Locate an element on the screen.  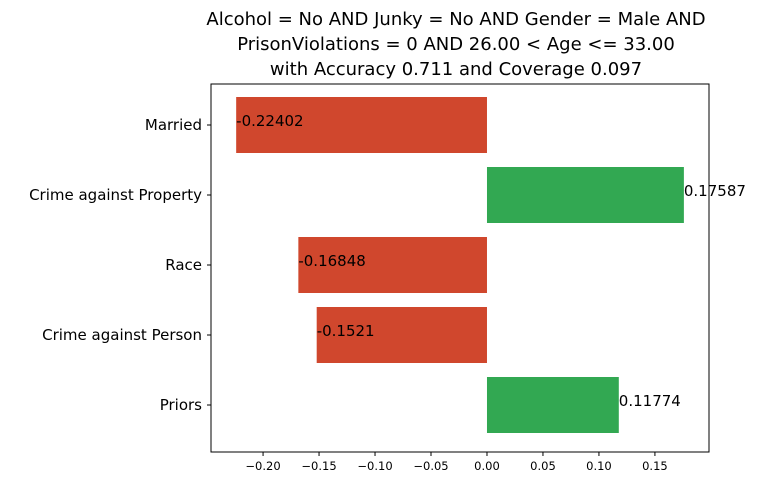
chart-title-line-3: with Accuracy 0.711 and Coverage 0.097 is located at coordinates (456, 69).